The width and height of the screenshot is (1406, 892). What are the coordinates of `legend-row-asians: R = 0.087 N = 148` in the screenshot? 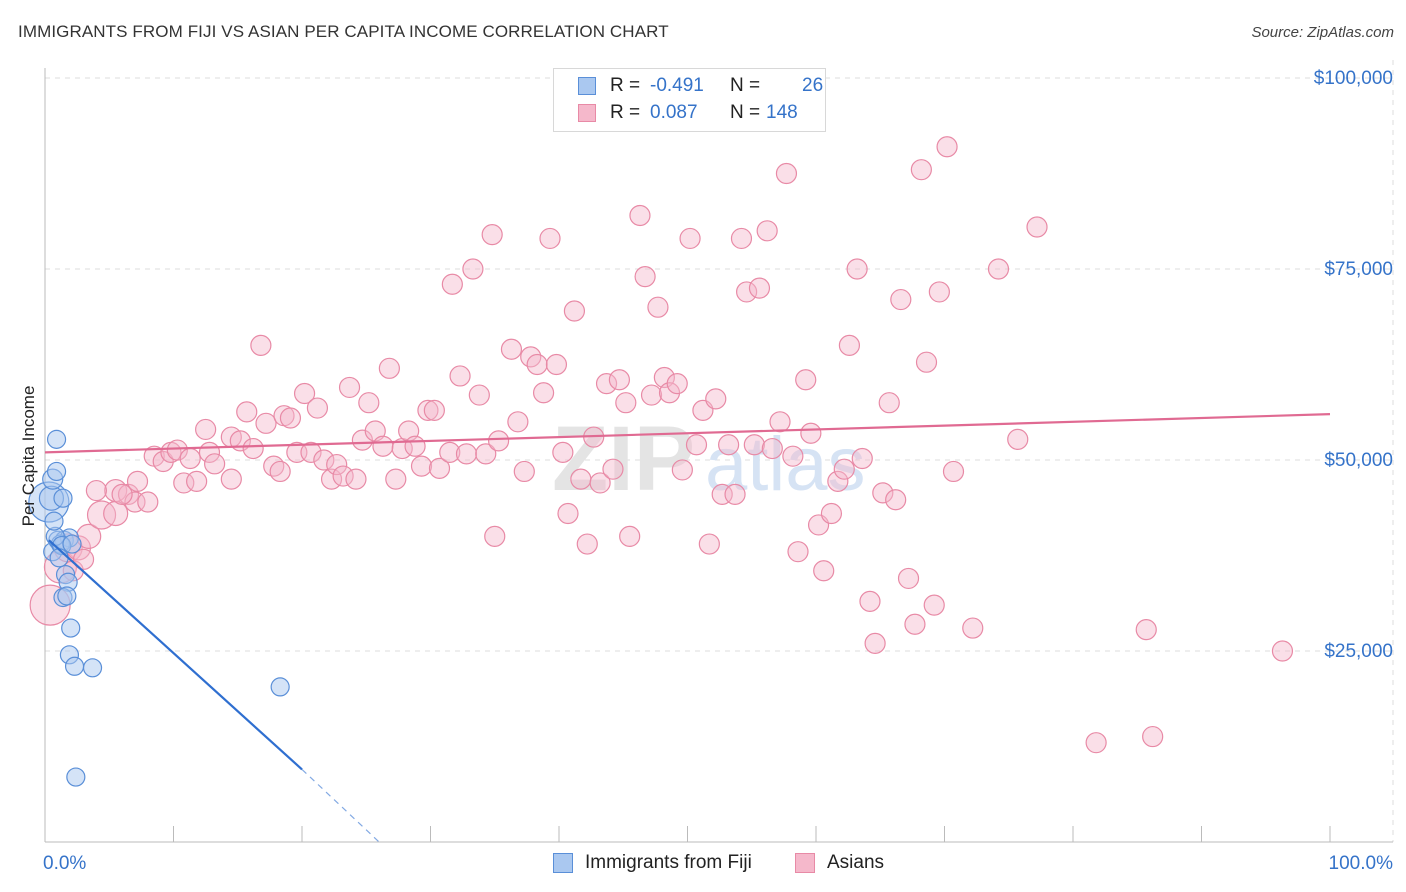 It's located at (689, 114).